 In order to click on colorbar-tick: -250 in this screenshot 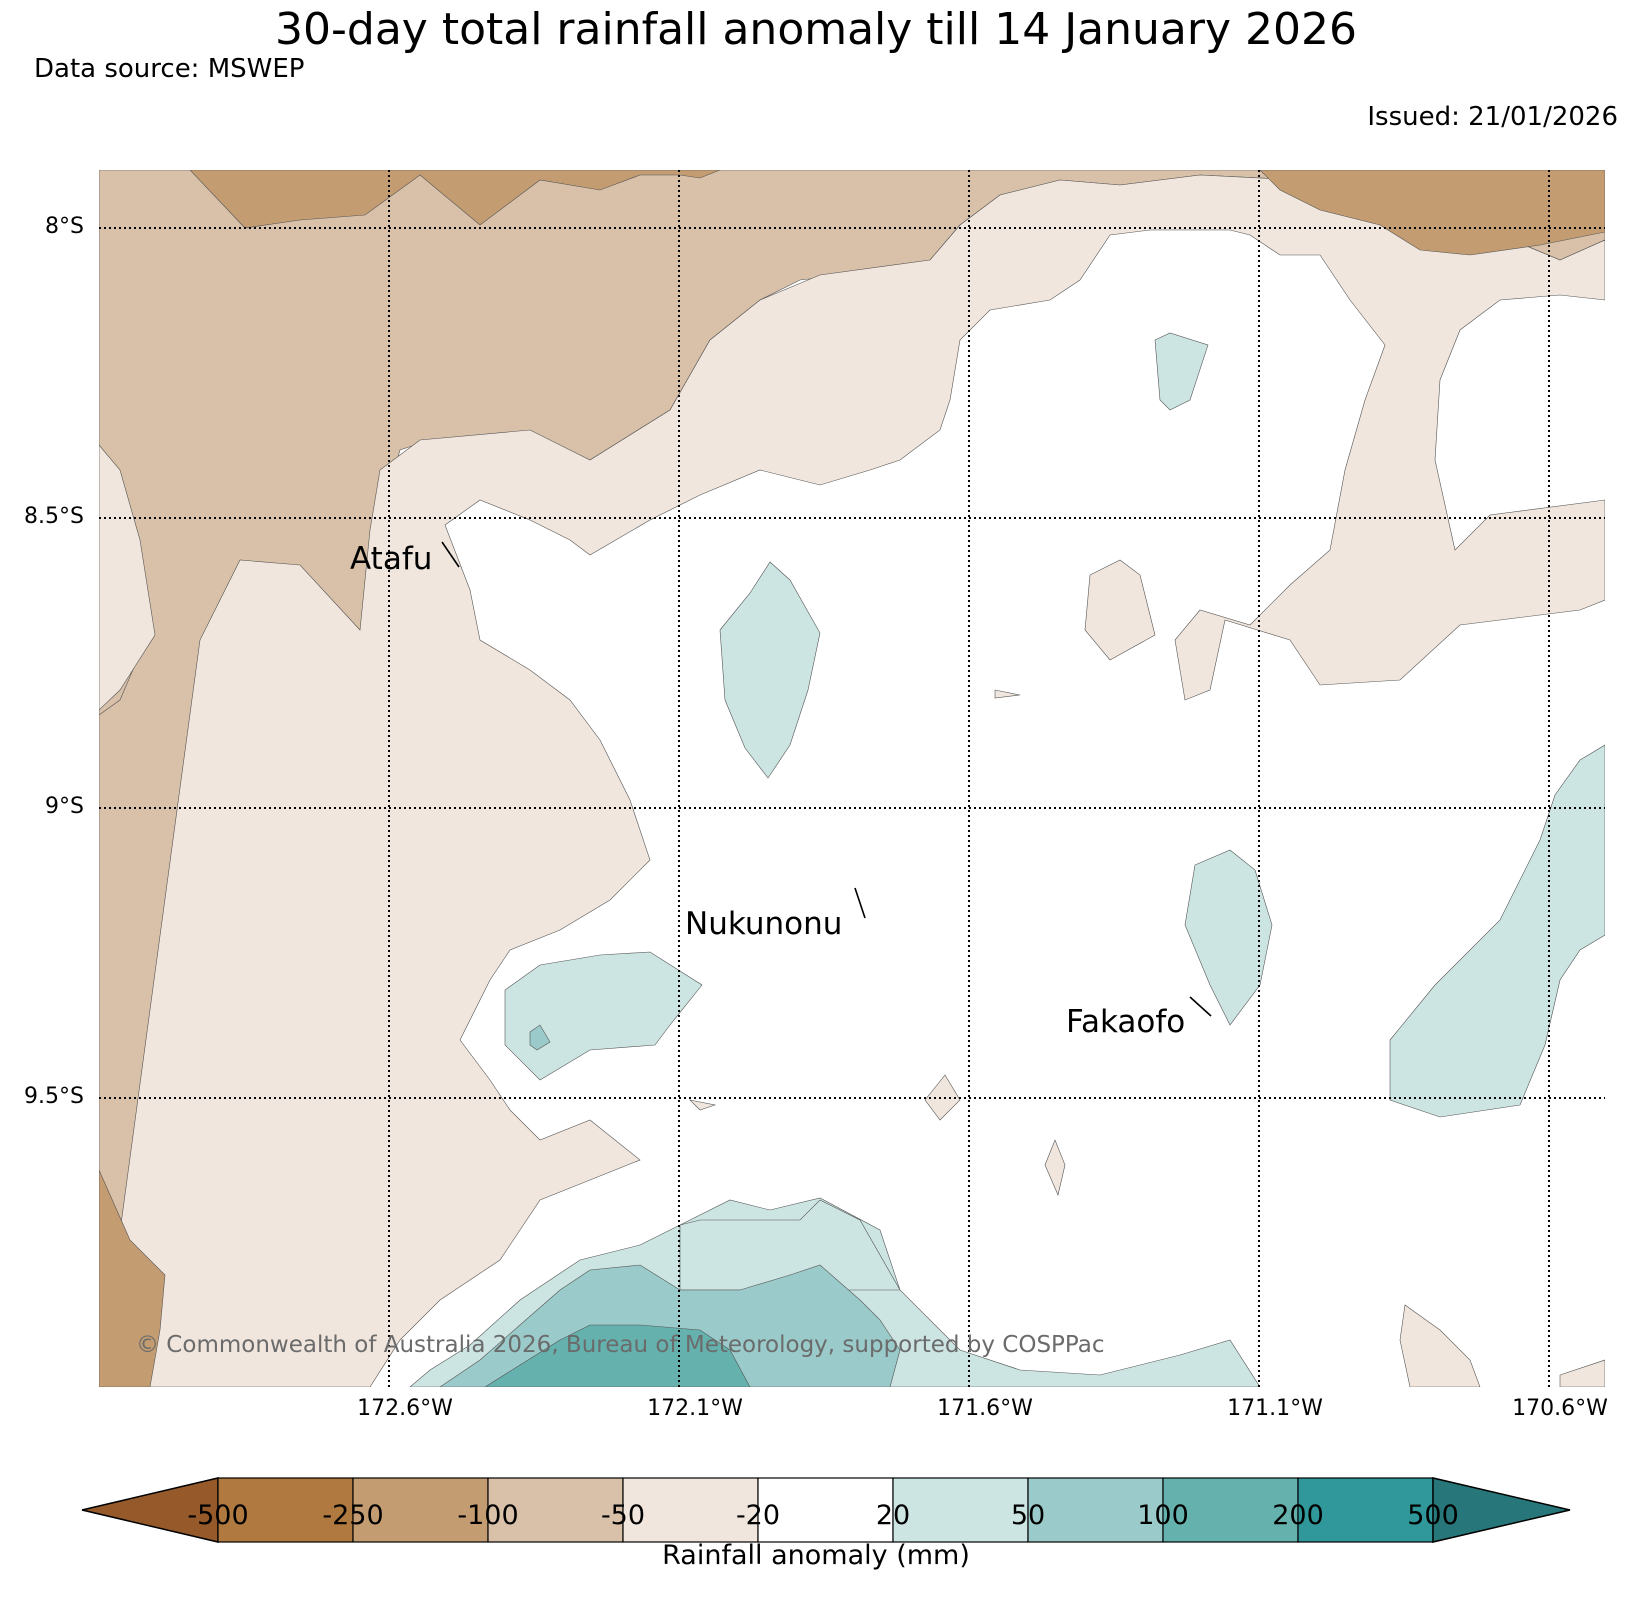, I will do `click(353, 1515)`.